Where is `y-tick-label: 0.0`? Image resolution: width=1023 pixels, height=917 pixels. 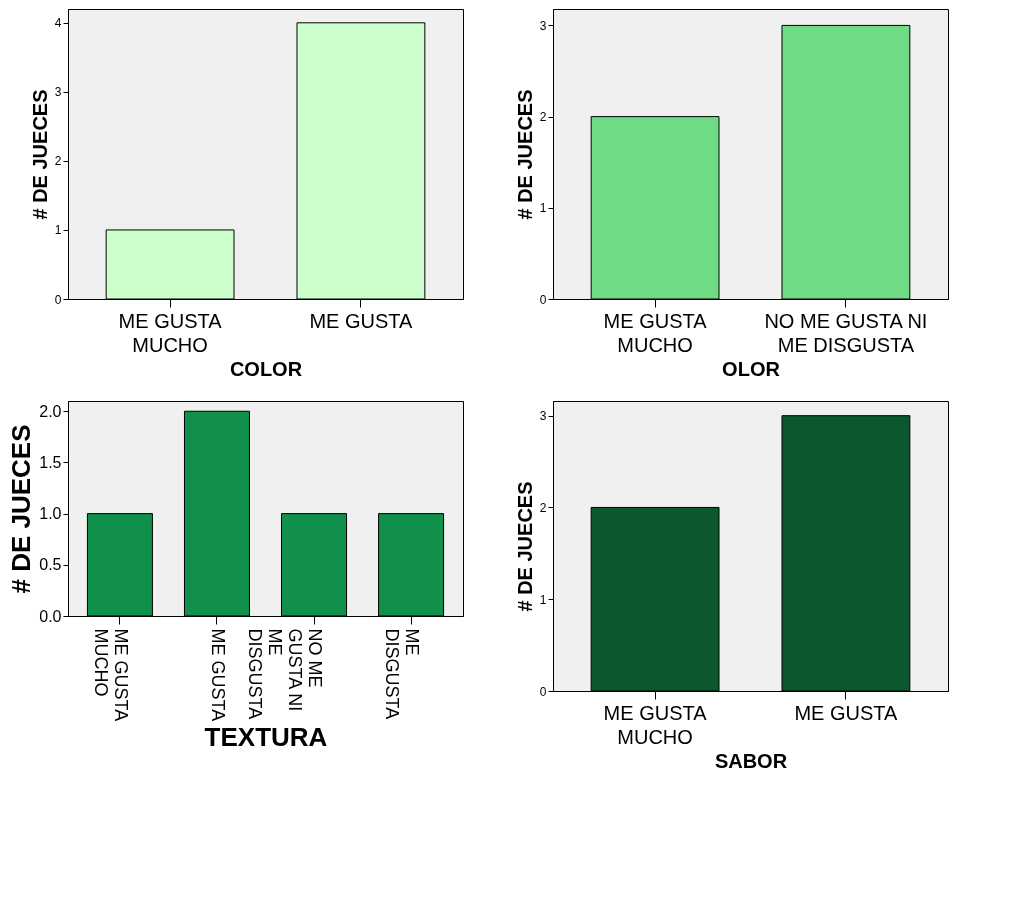
y-tick-label: 0.0 is located at coordinates (50, 616).